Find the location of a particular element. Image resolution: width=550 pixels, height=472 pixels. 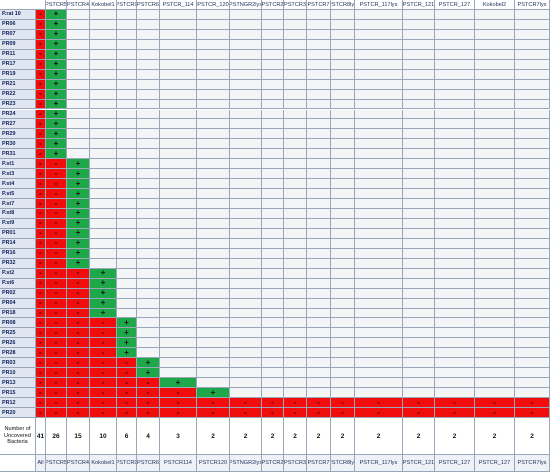

row-label: PR27 is located at coordinates (18, 124).